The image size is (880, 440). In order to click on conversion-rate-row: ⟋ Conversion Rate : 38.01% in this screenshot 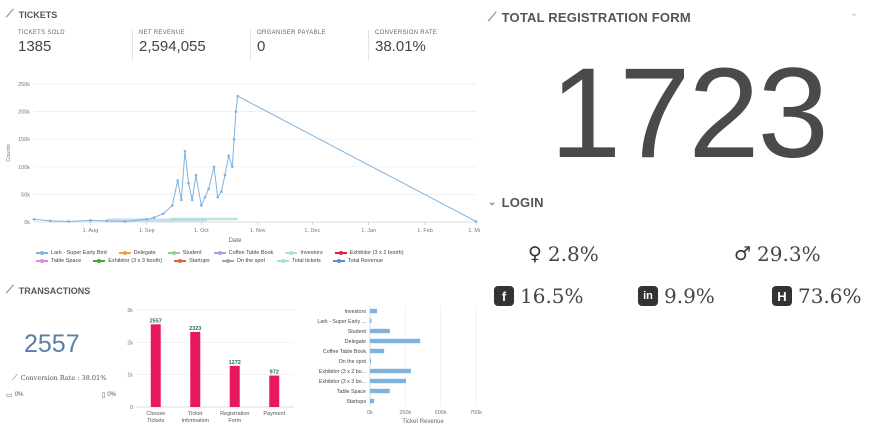, I will do `click(59, 377)`.